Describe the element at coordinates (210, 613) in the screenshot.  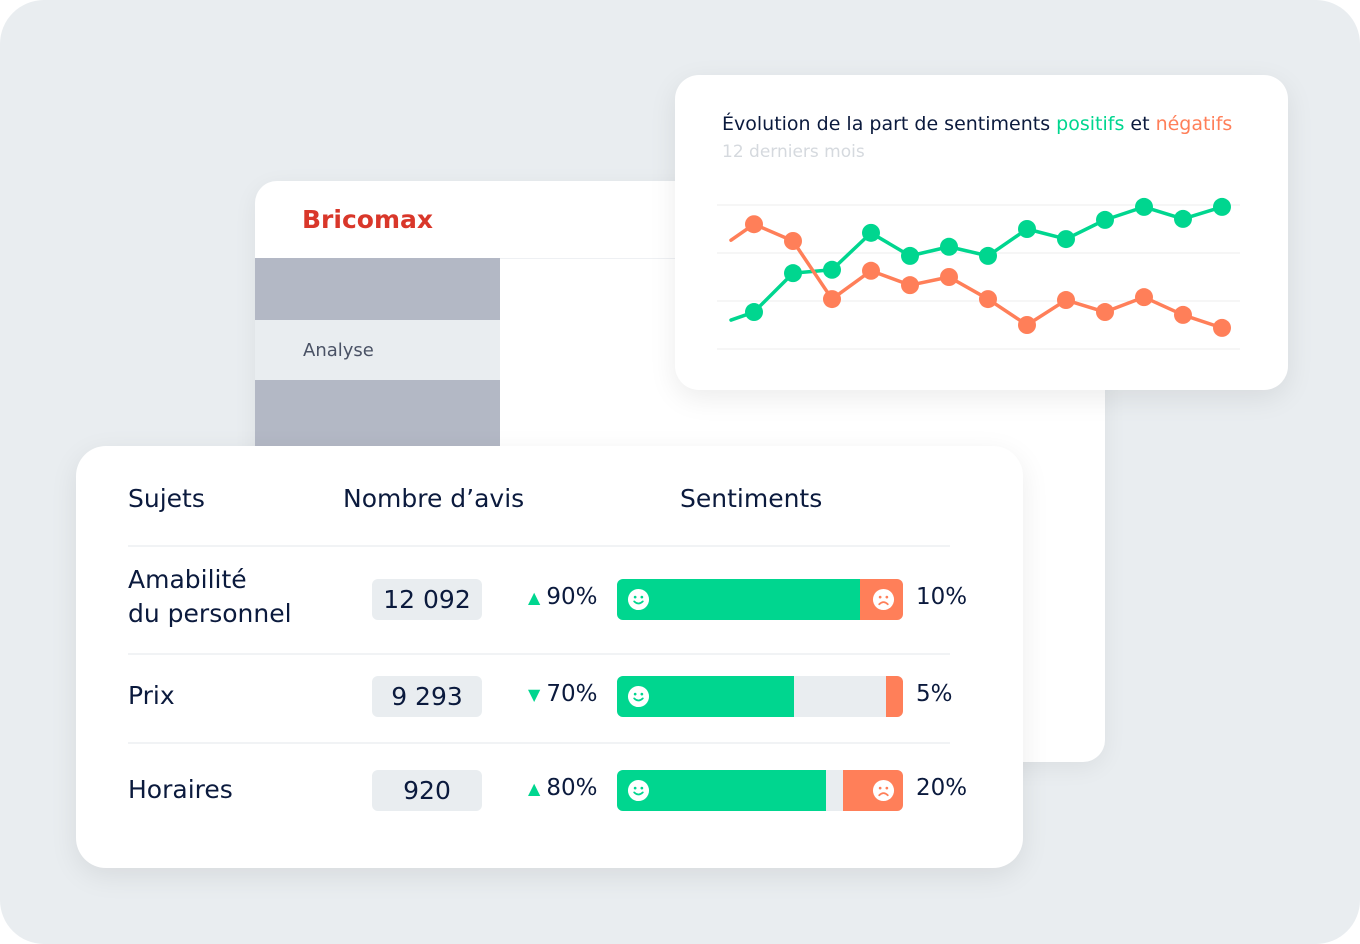
I see `subject-line: du personnel` at that location.